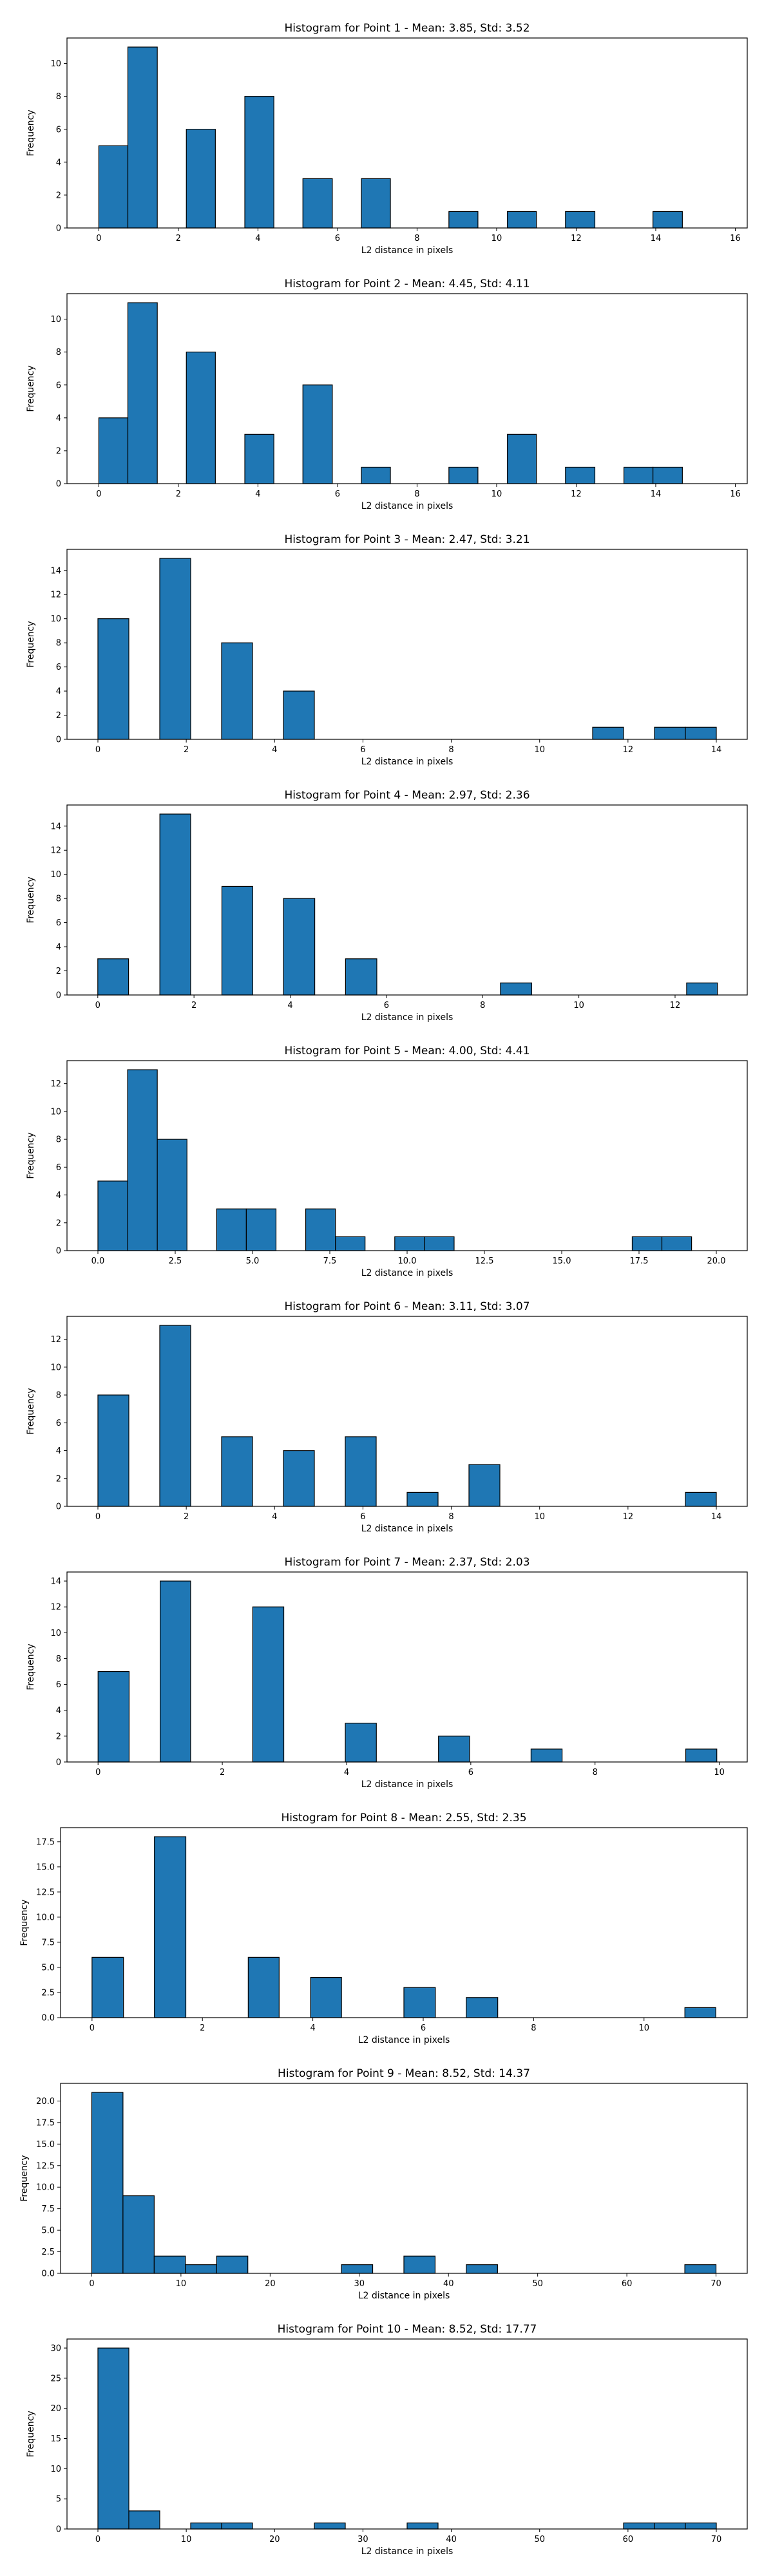  I want to click on y-tick-label: 5, so click(58, 2500).